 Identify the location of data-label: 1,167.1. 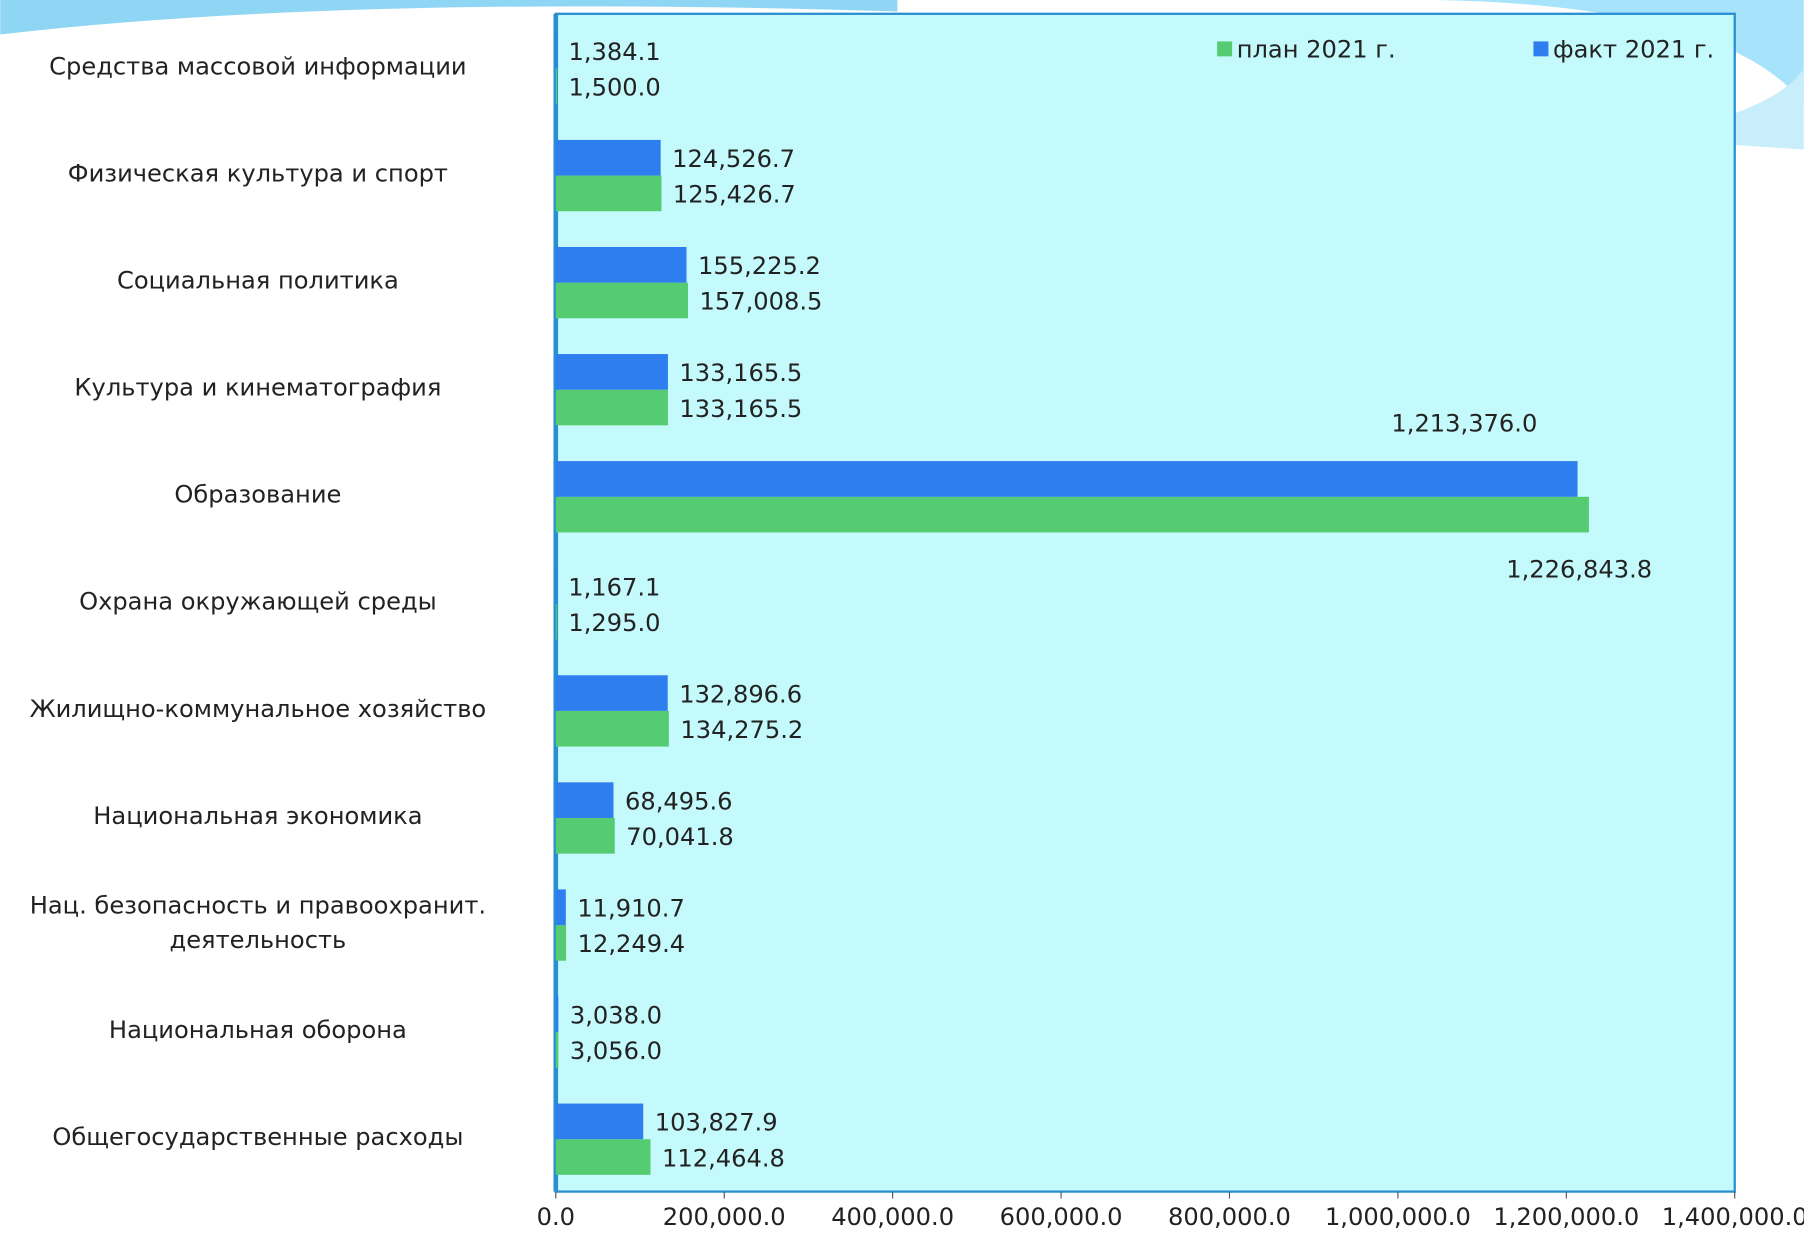
(614, 587).